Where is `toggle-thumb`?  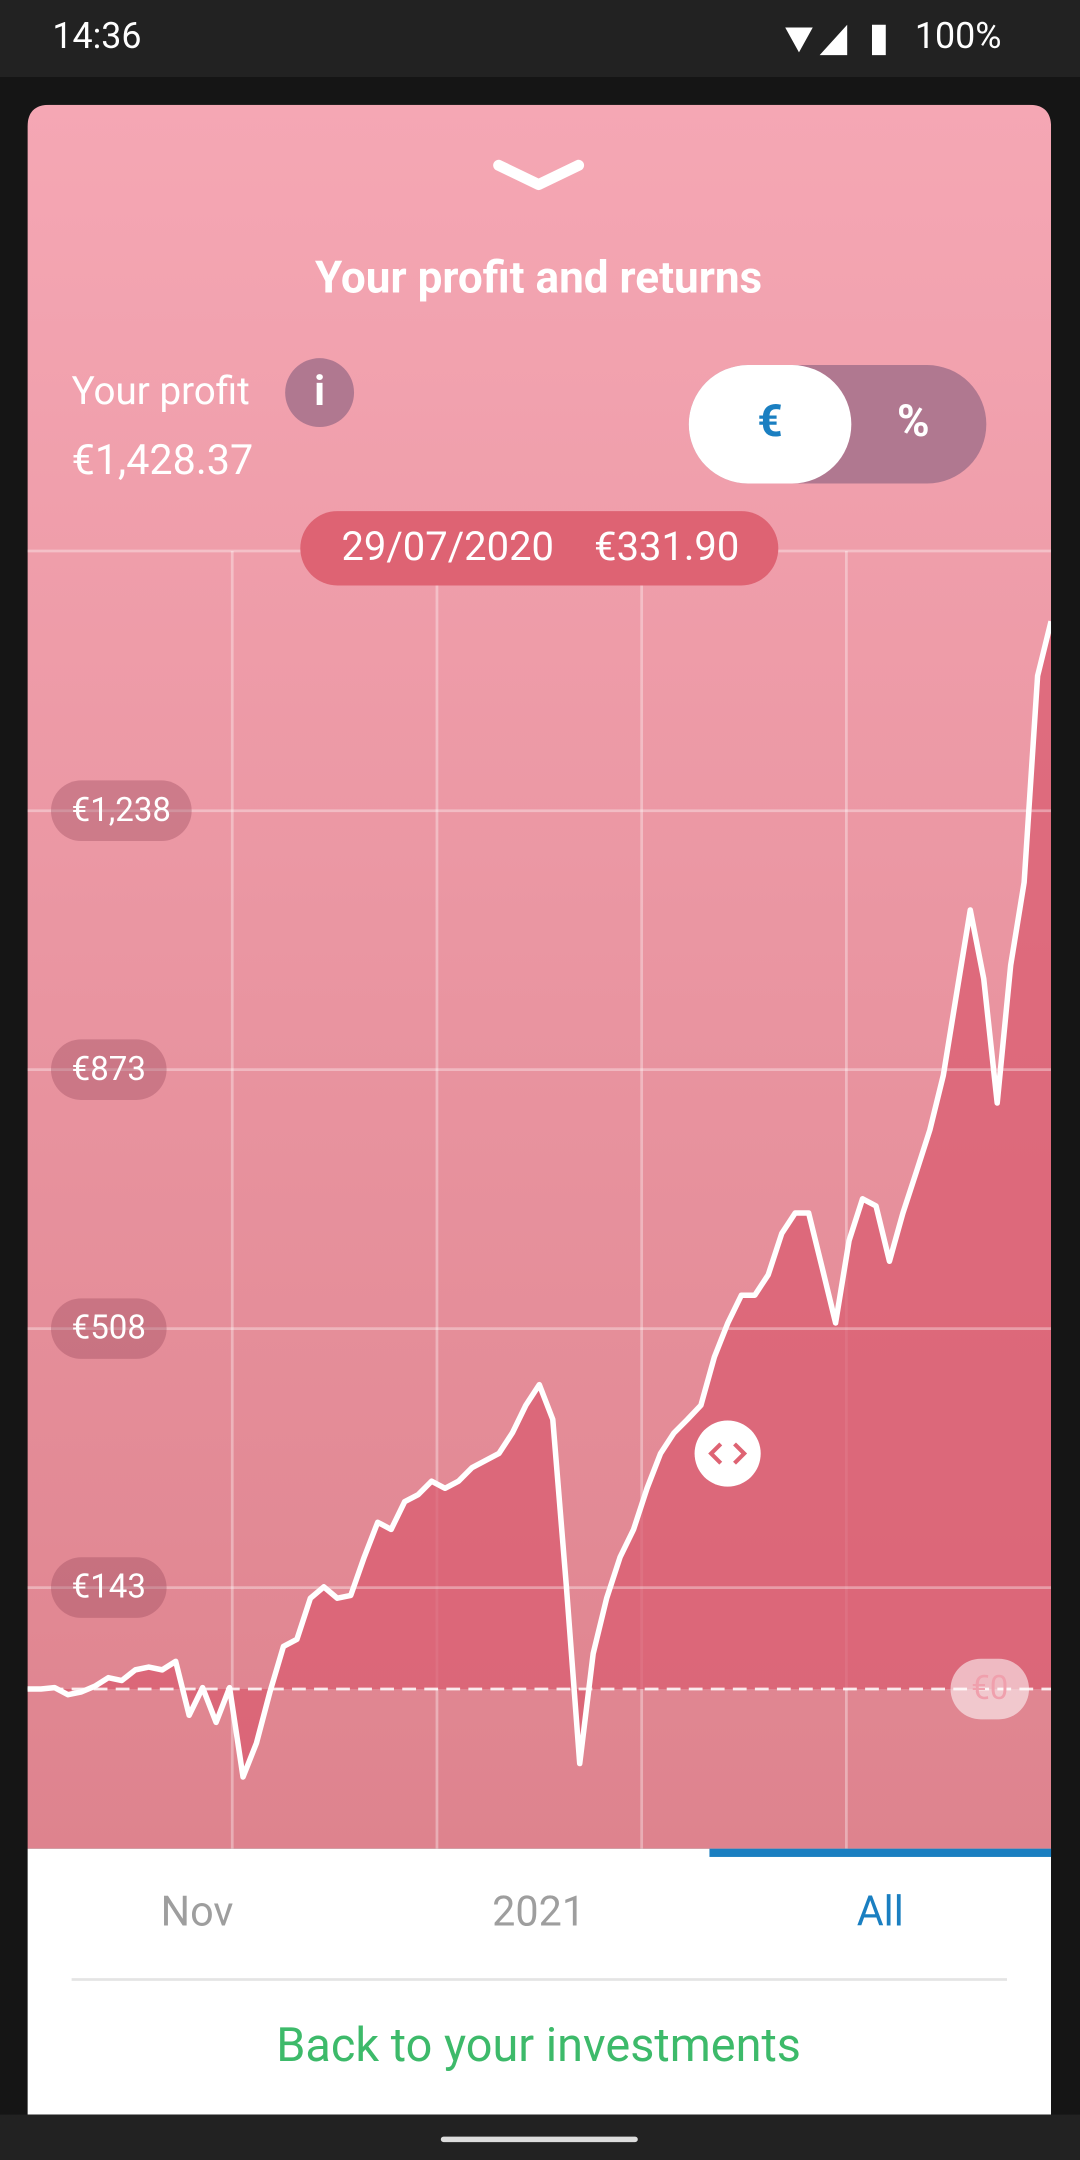
toggle-thumb is located at coordinates (770, 424).